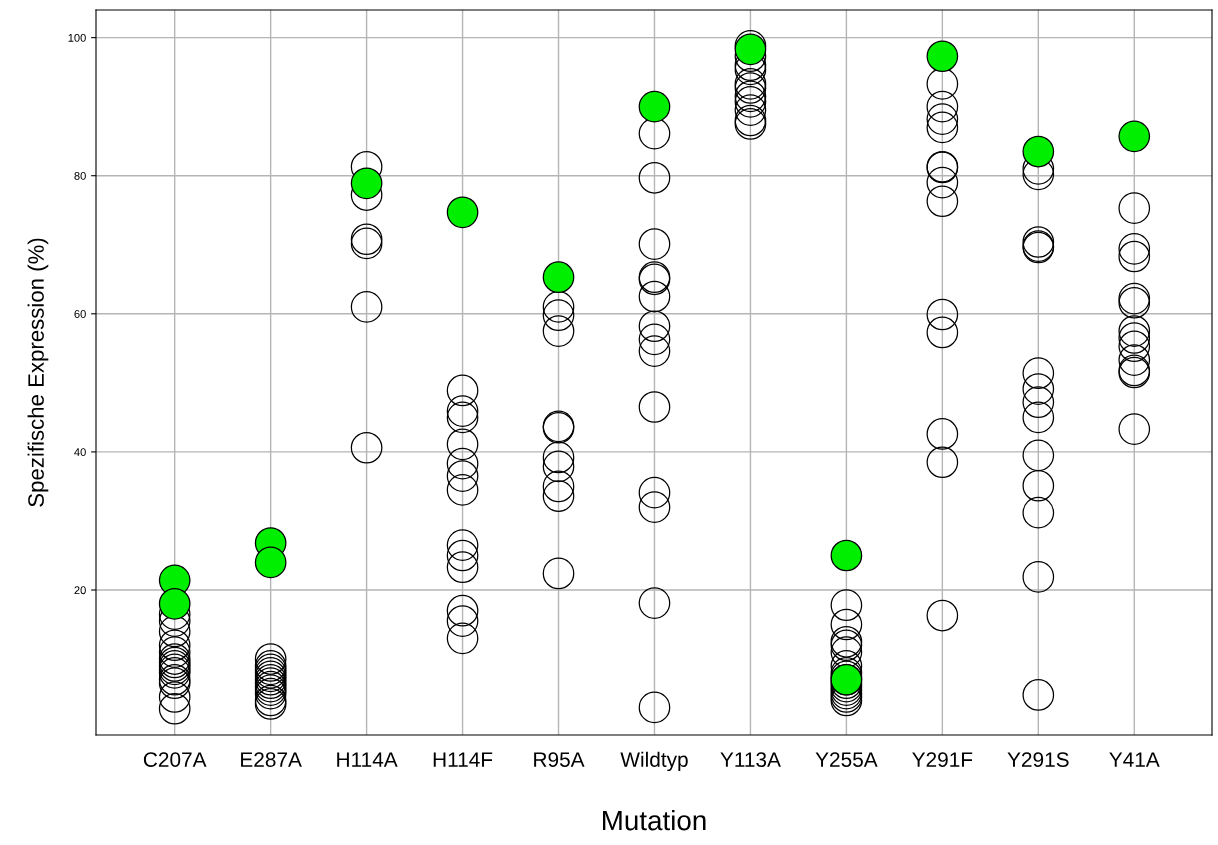 This screenshot has height=845, width=1218. I want to click on x-tick-label: Y113A, so click(750, 759).